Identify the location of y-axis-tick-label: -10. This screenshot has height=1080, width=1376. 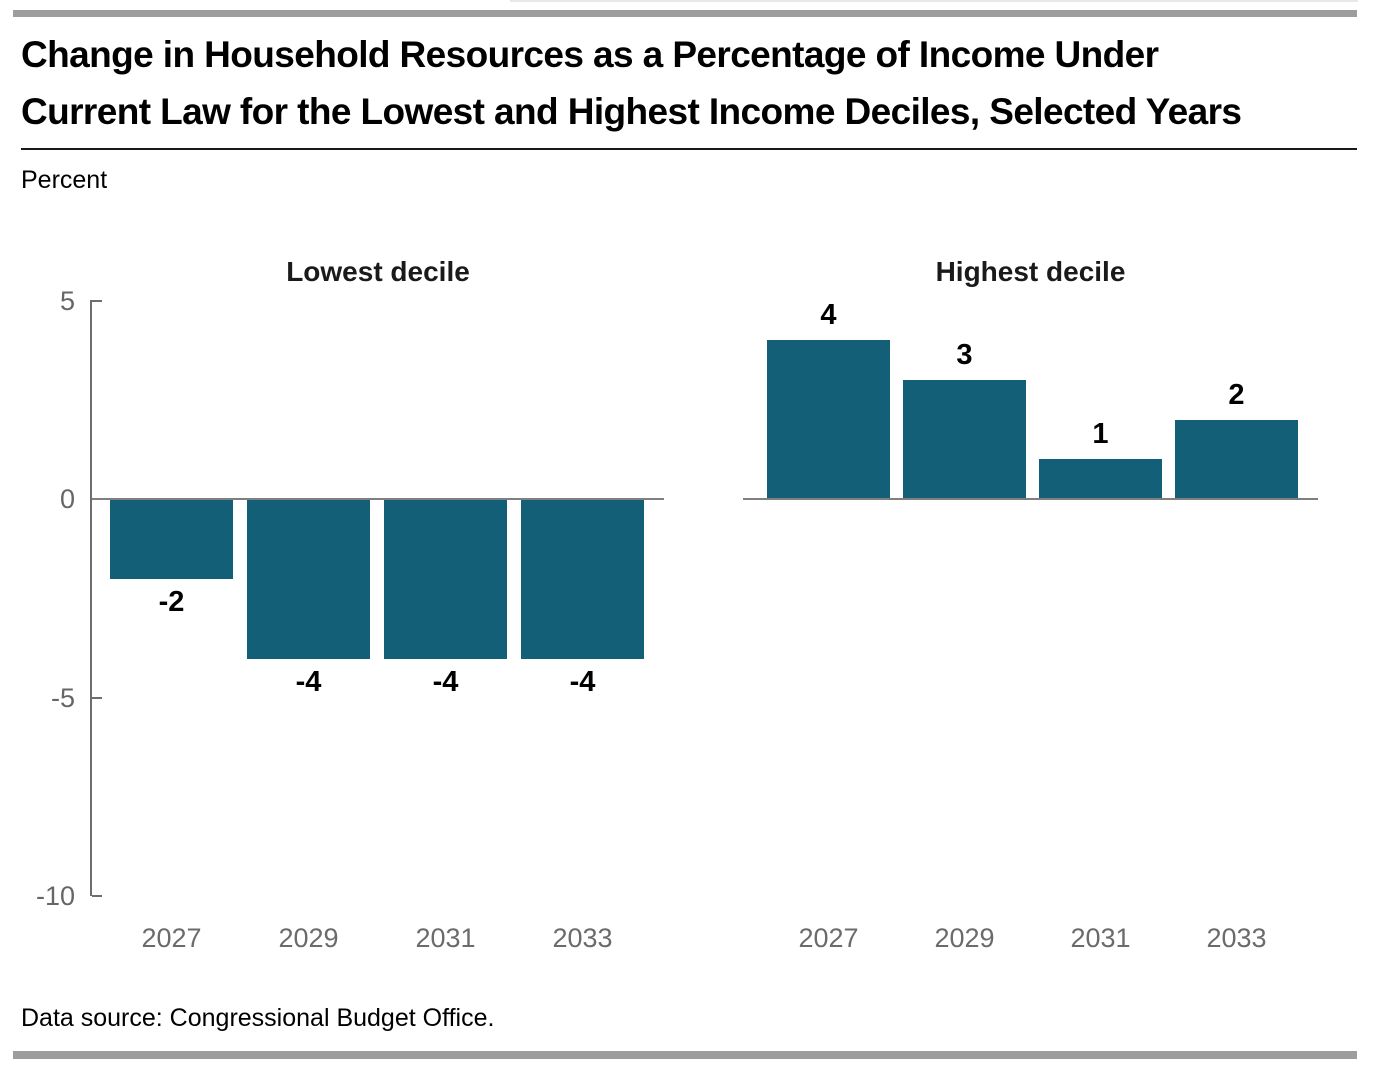
(55, 896).